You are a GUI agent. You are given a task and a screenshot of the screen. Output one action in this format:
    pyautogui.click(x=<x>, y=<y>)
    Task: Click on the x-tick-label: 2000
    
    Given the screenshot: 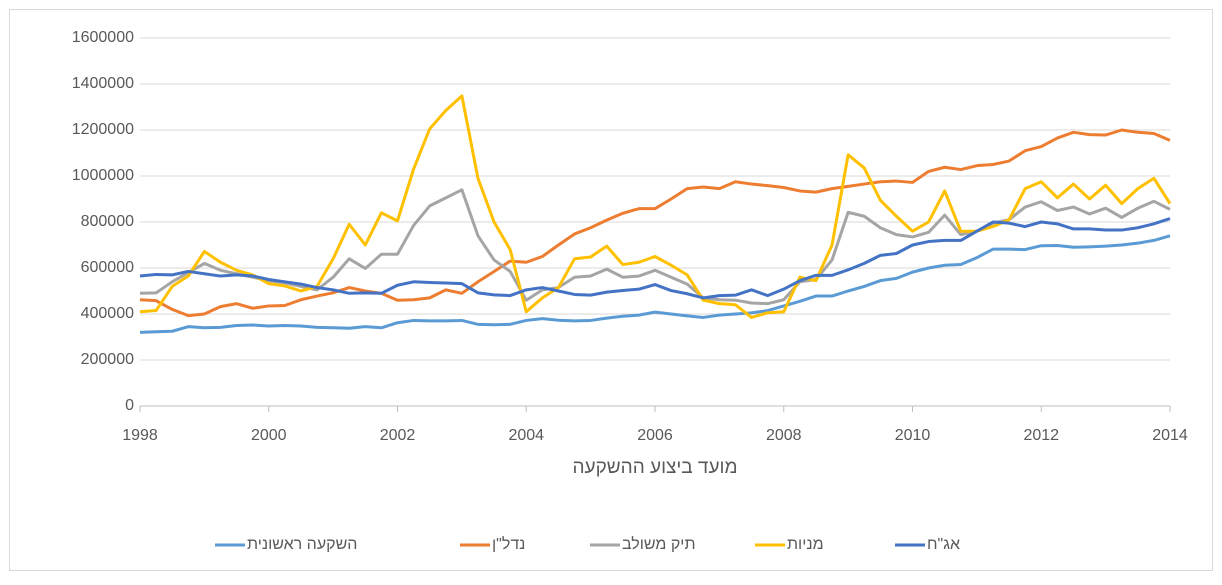 What is the action you would take?
    pyautogui.click(x=269, y=435)
    